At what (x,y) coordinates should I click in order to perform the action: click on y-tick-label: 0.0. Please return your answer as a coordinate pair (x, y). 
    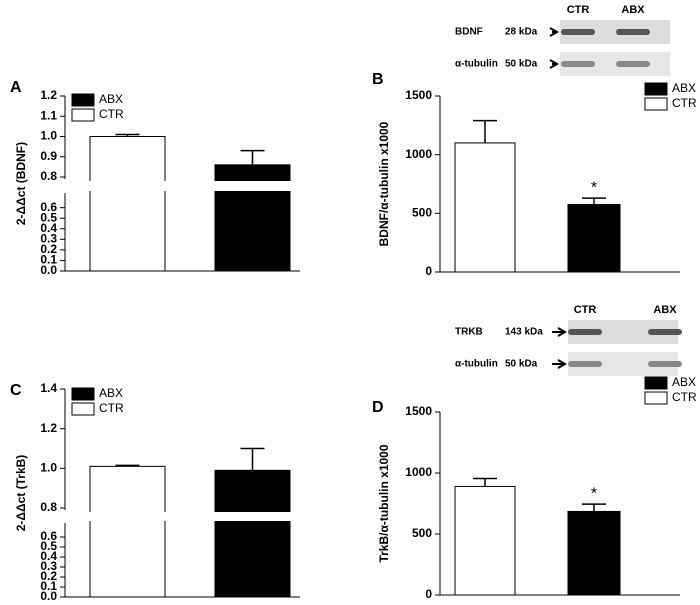
    Looking at the image, I should click on (48, 270).